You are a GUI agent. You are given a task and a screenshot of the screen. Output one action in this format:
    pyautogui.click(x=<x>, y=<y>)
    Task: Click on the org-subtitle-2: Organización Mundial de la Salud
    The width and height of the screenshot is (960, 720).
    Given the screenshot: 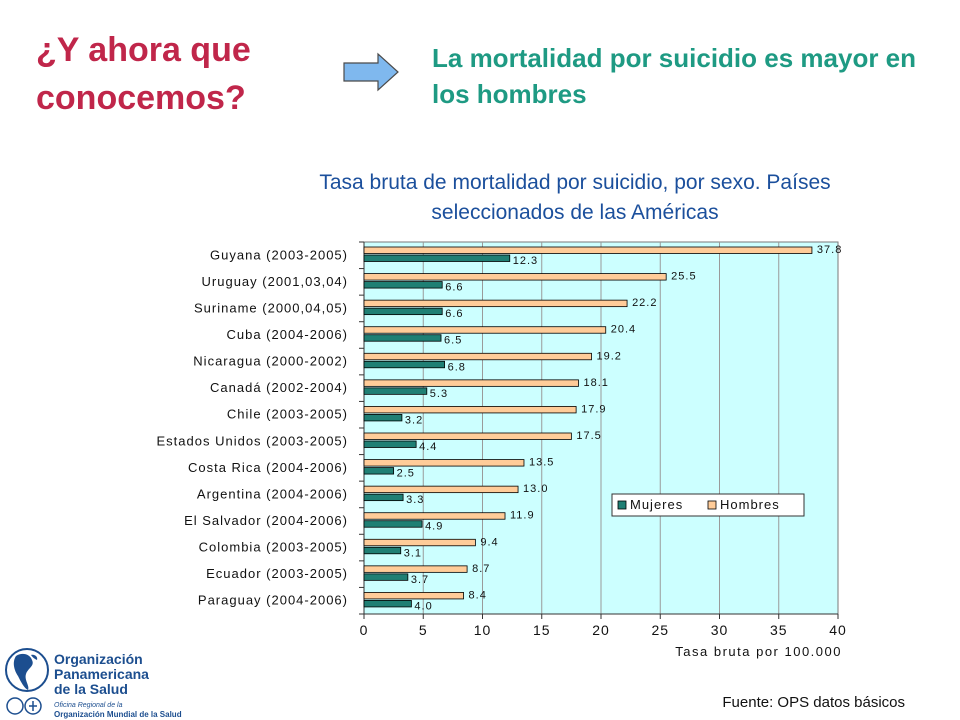 What is the action you would take?
    pyautogui.click(x=118, y=714)
    